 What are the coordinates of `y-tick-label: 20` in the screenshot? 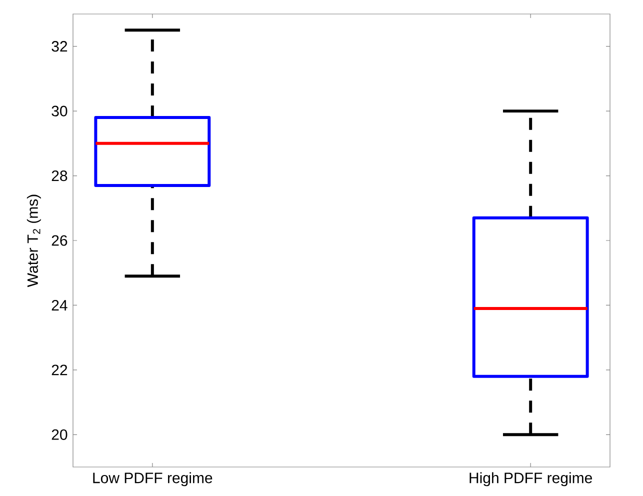 It's located at (60, 434).